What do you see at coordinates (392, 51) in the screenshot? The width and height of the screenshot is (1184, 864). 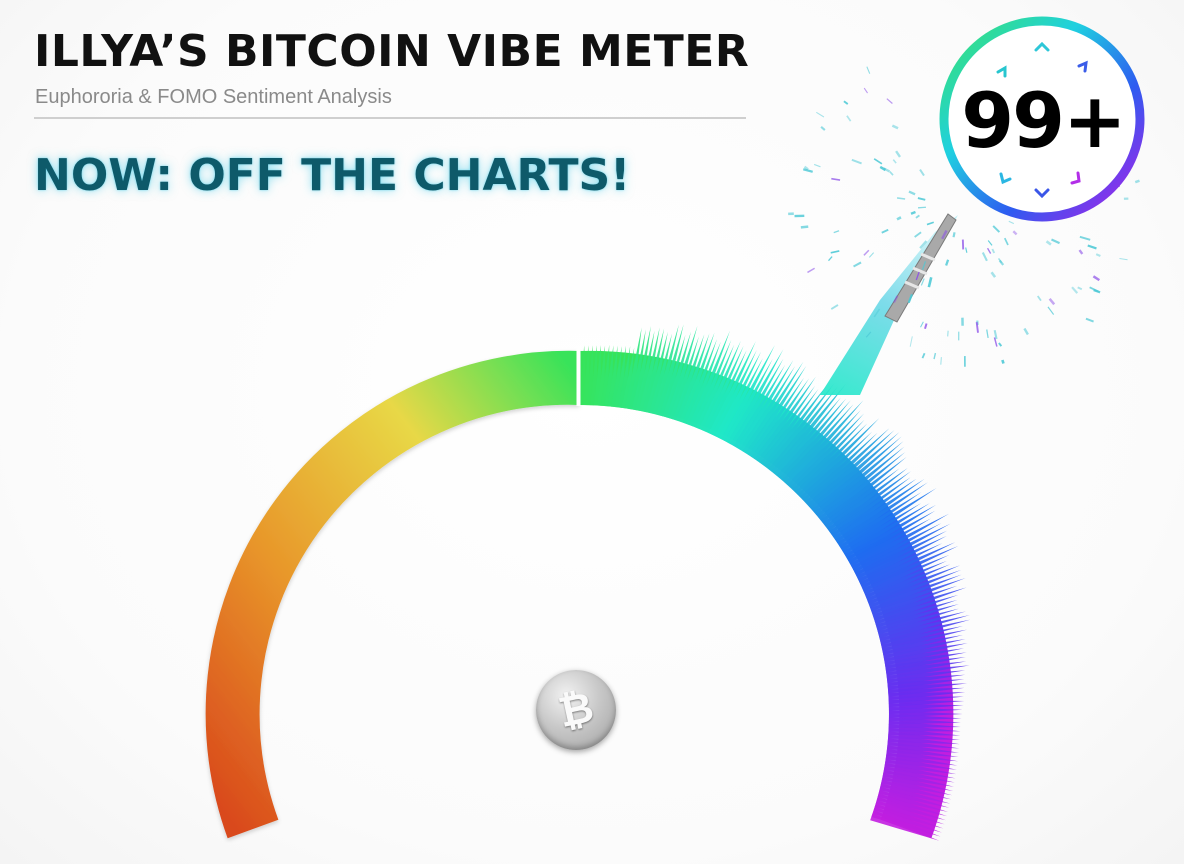 I see `page-title: ILLYA’S BITCOIN VIBE METER` at bounding box center [392, 51].